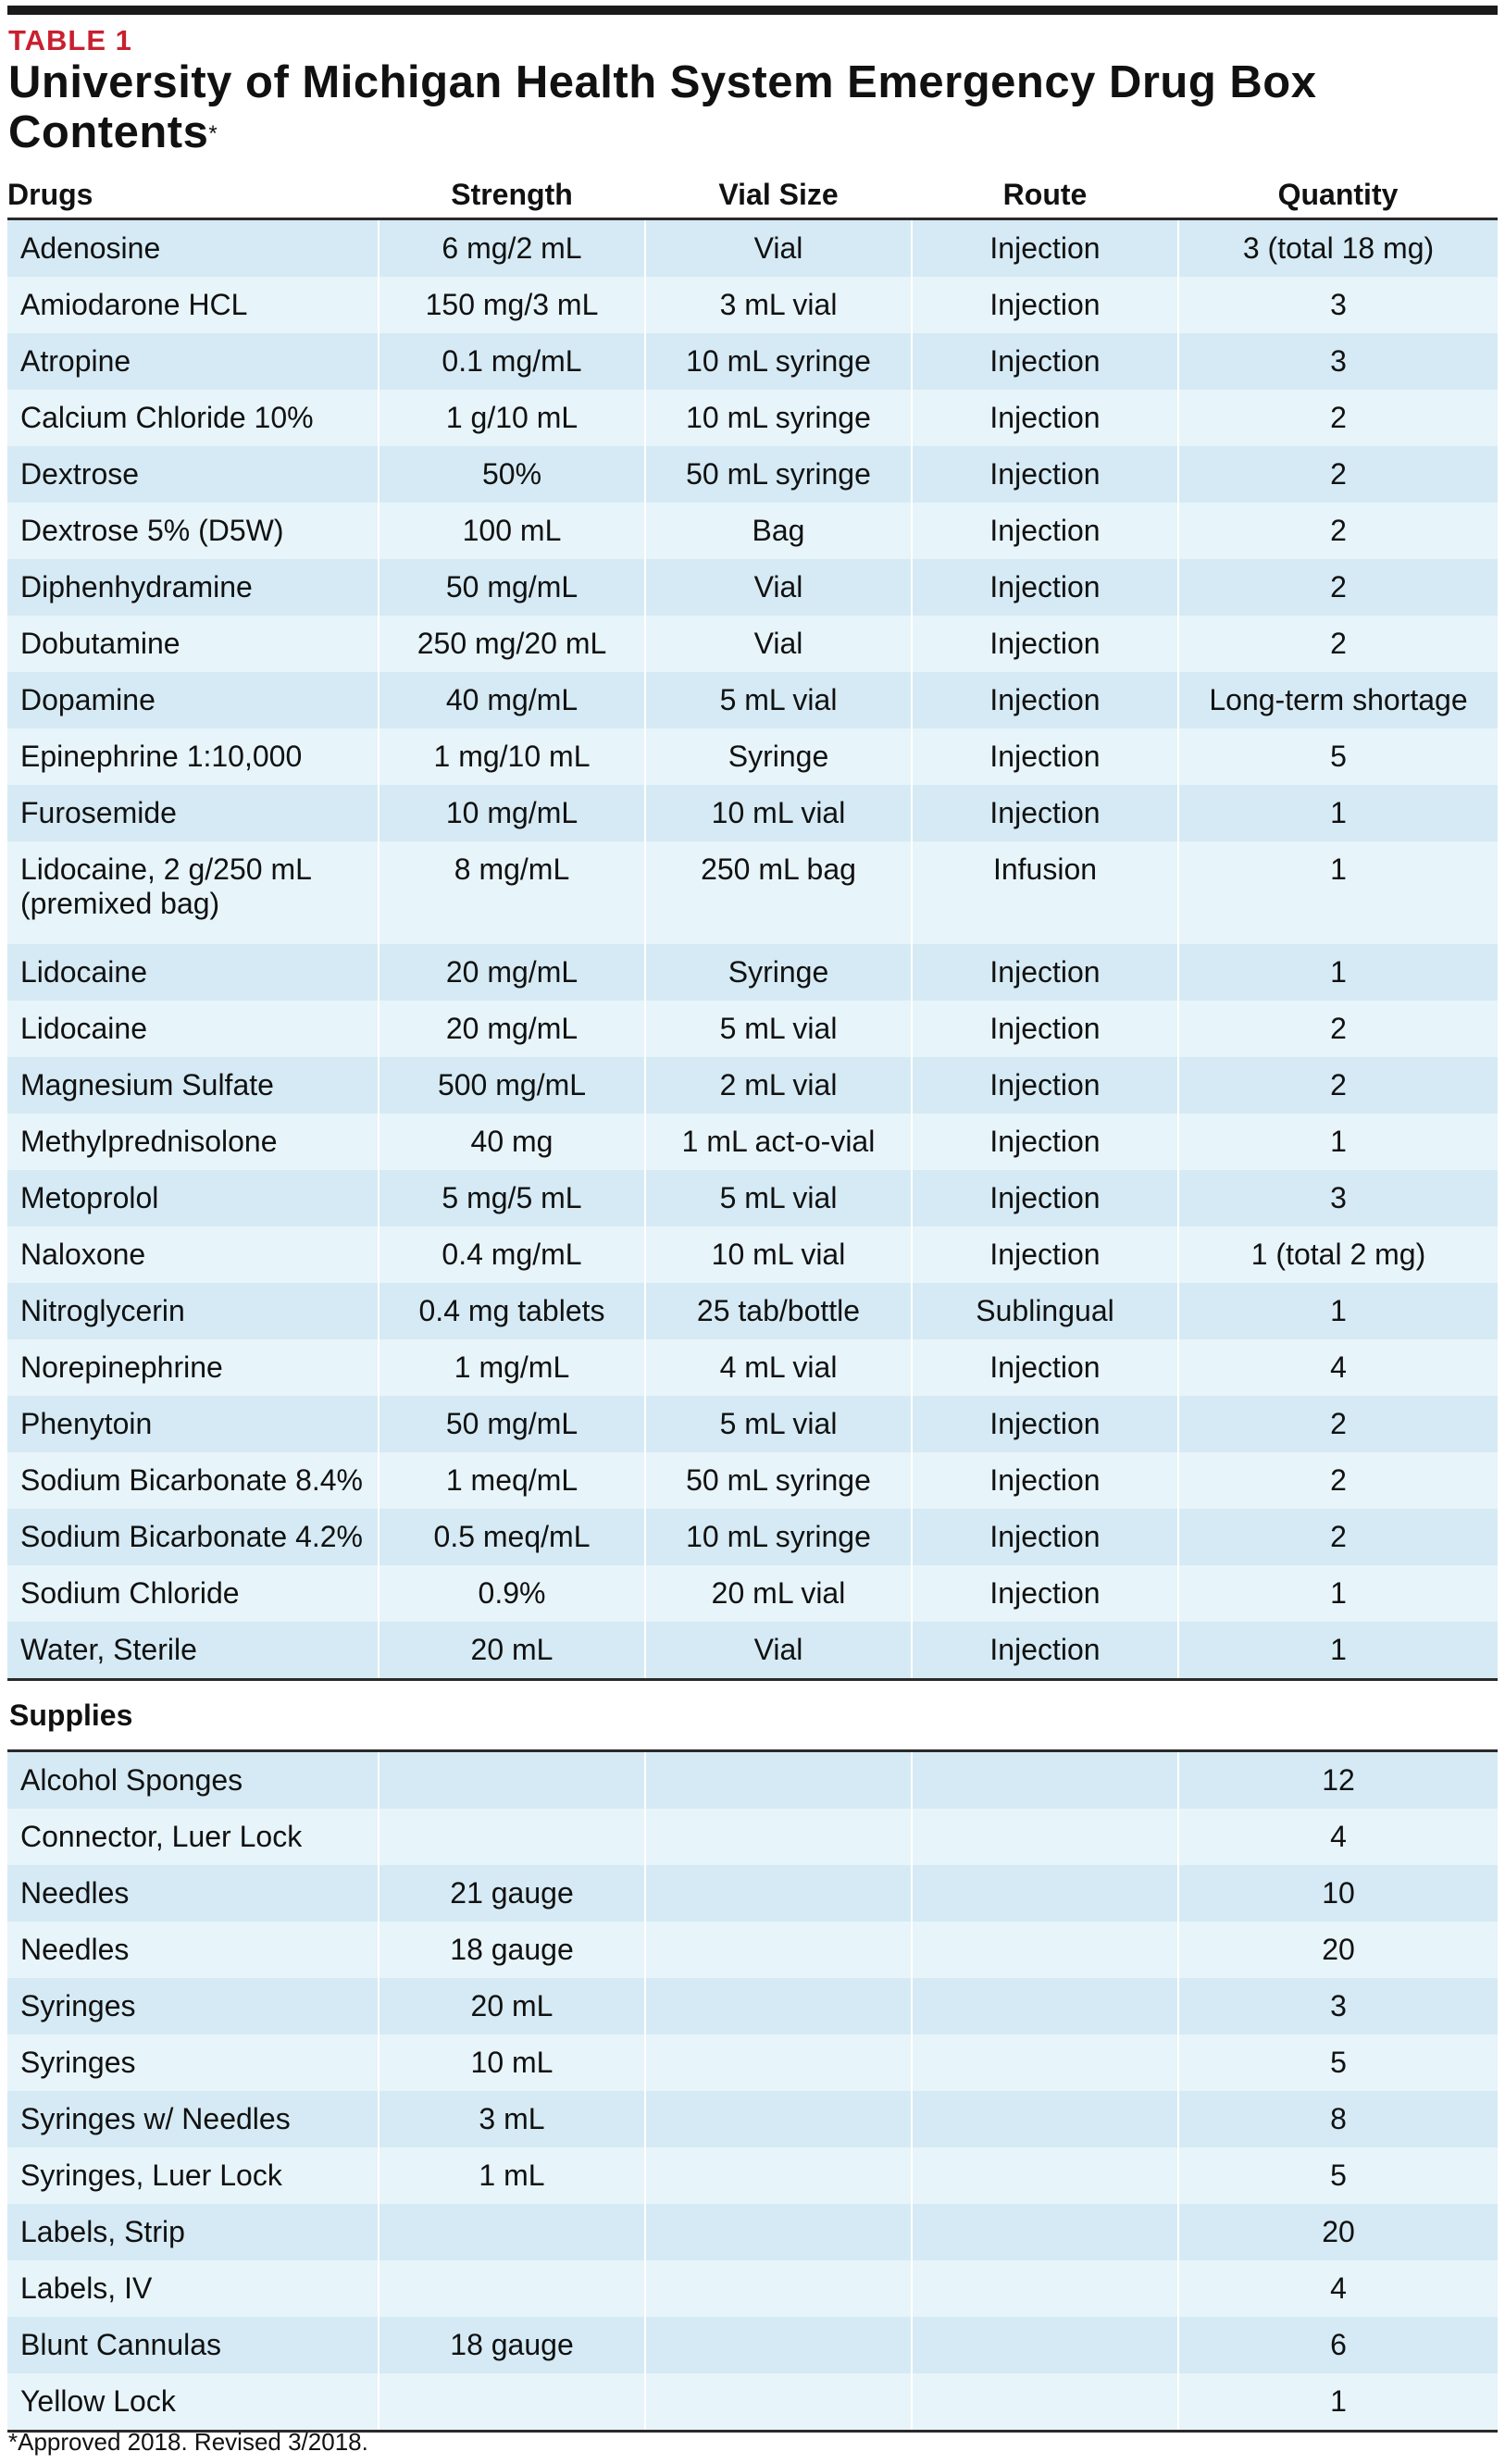  I want to click on col-header-route: Route, so click(1045, 195).